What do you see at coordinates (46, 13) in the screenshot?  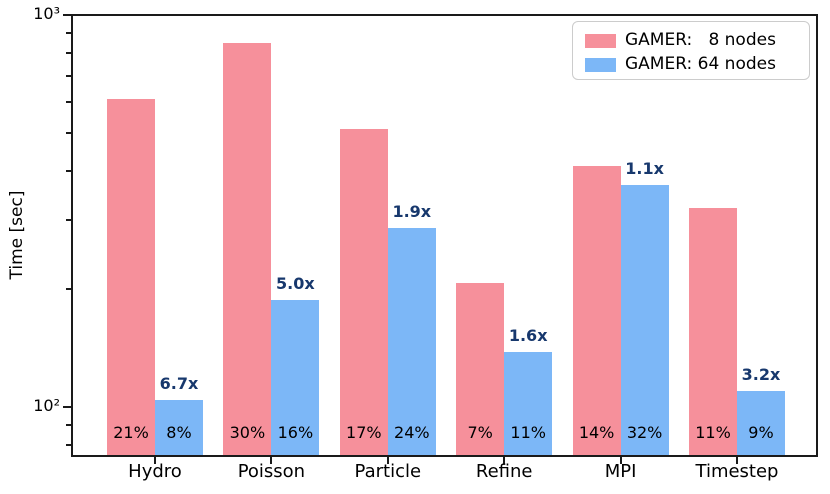 I see `y-tick-label-1000: 10³` at bounding box center [46, 13].